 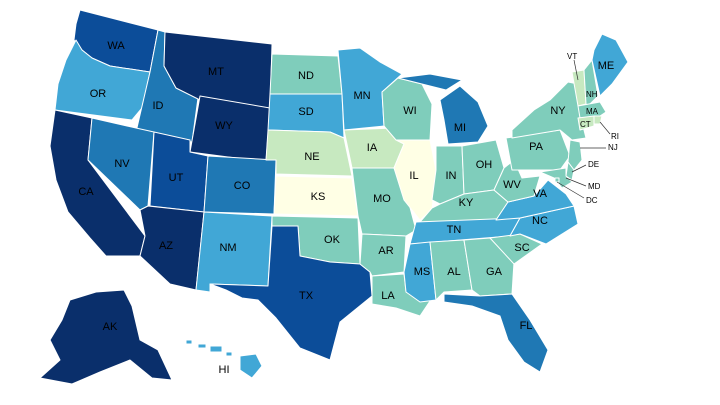 I want to click on state-HI, so click(x=224, y=359).